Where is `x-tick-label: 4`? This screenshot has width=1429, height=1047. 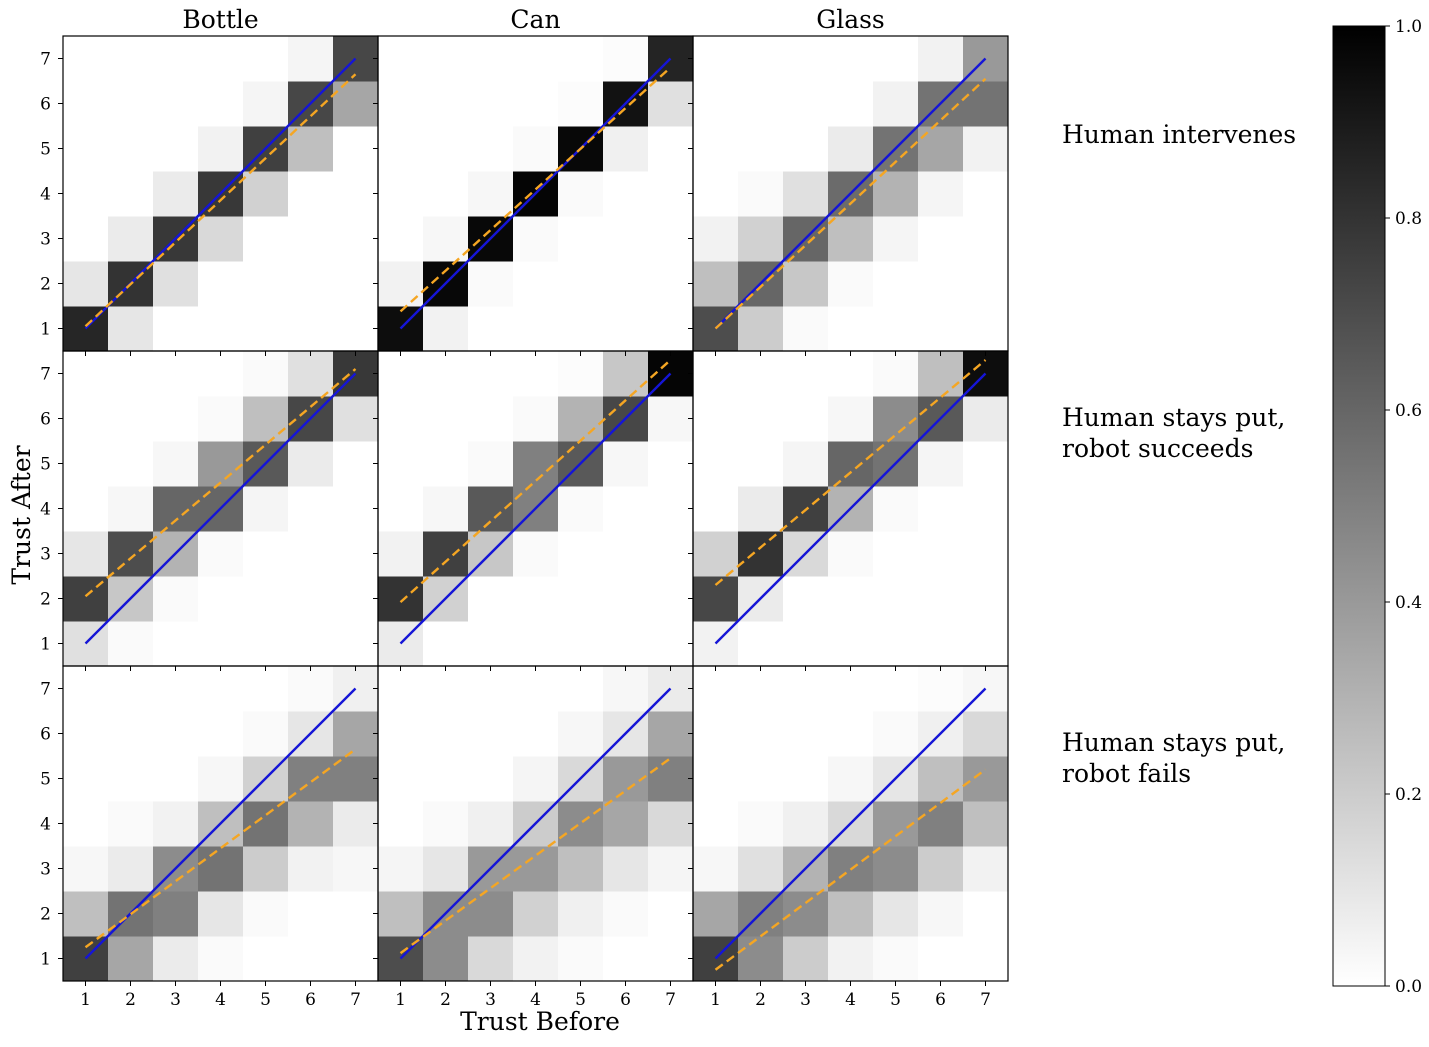 x-tick-label: 4 is located at coordinates (535, 1000).